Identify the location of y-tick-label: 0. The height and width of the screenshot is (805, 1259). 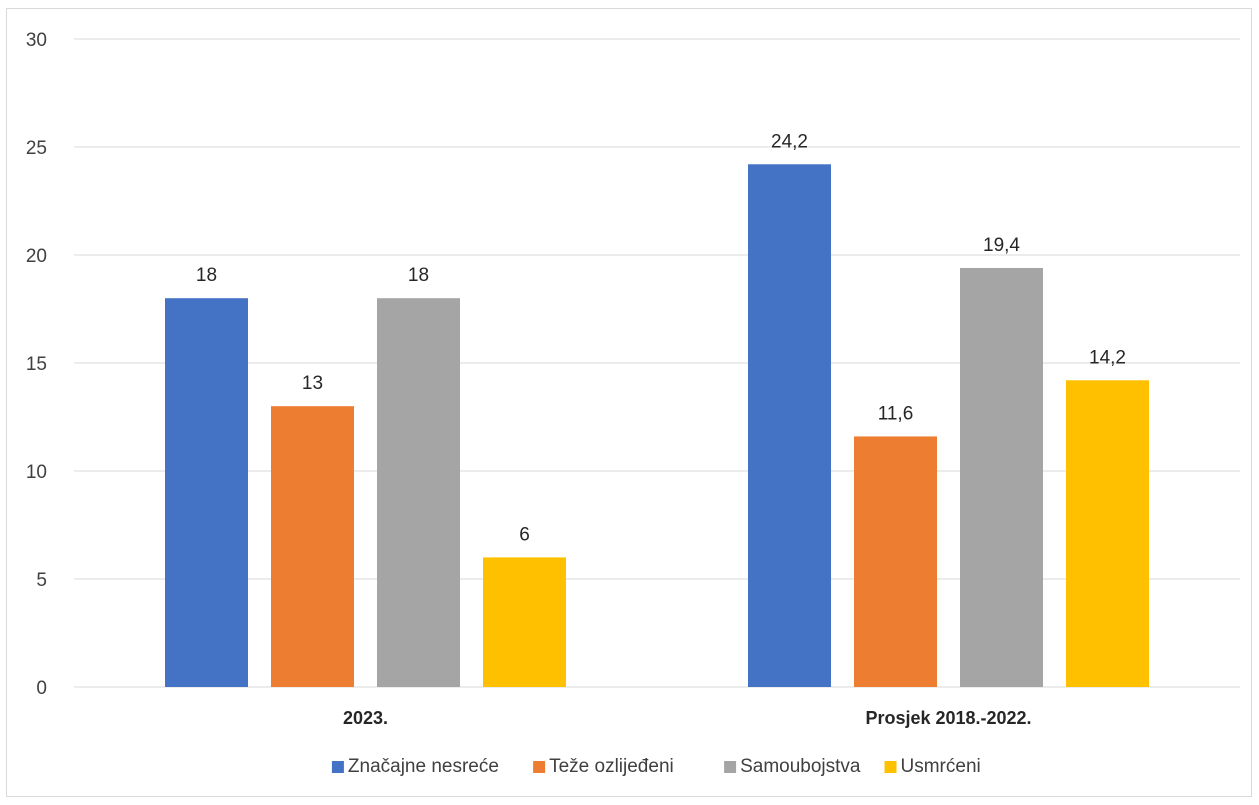
(41, 688).